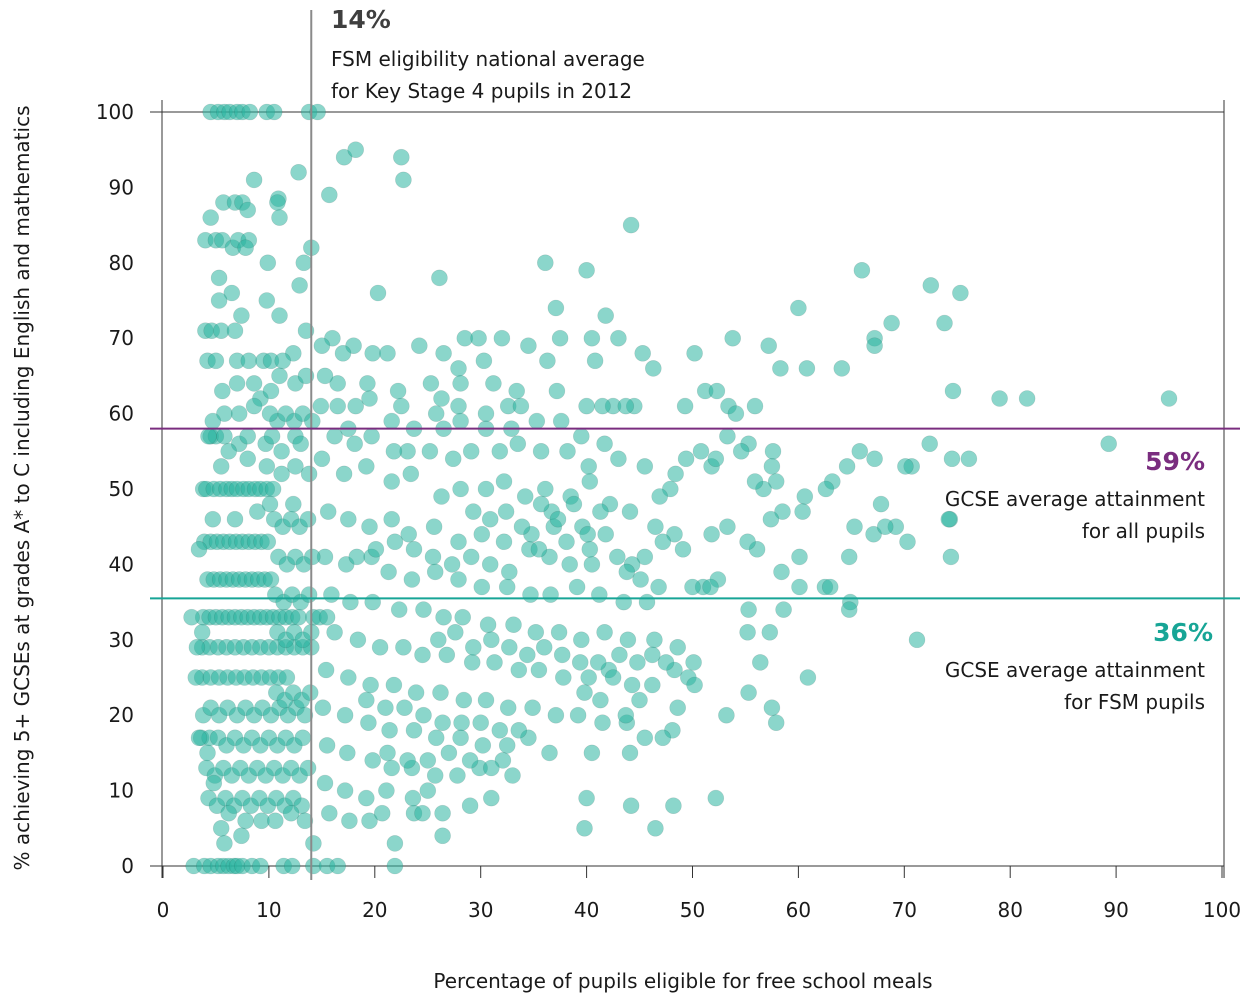  What do you see at coordinates (692, 910) in the screenshot?
I see `x-tick-label: 50` at bounding box center [692, 910].